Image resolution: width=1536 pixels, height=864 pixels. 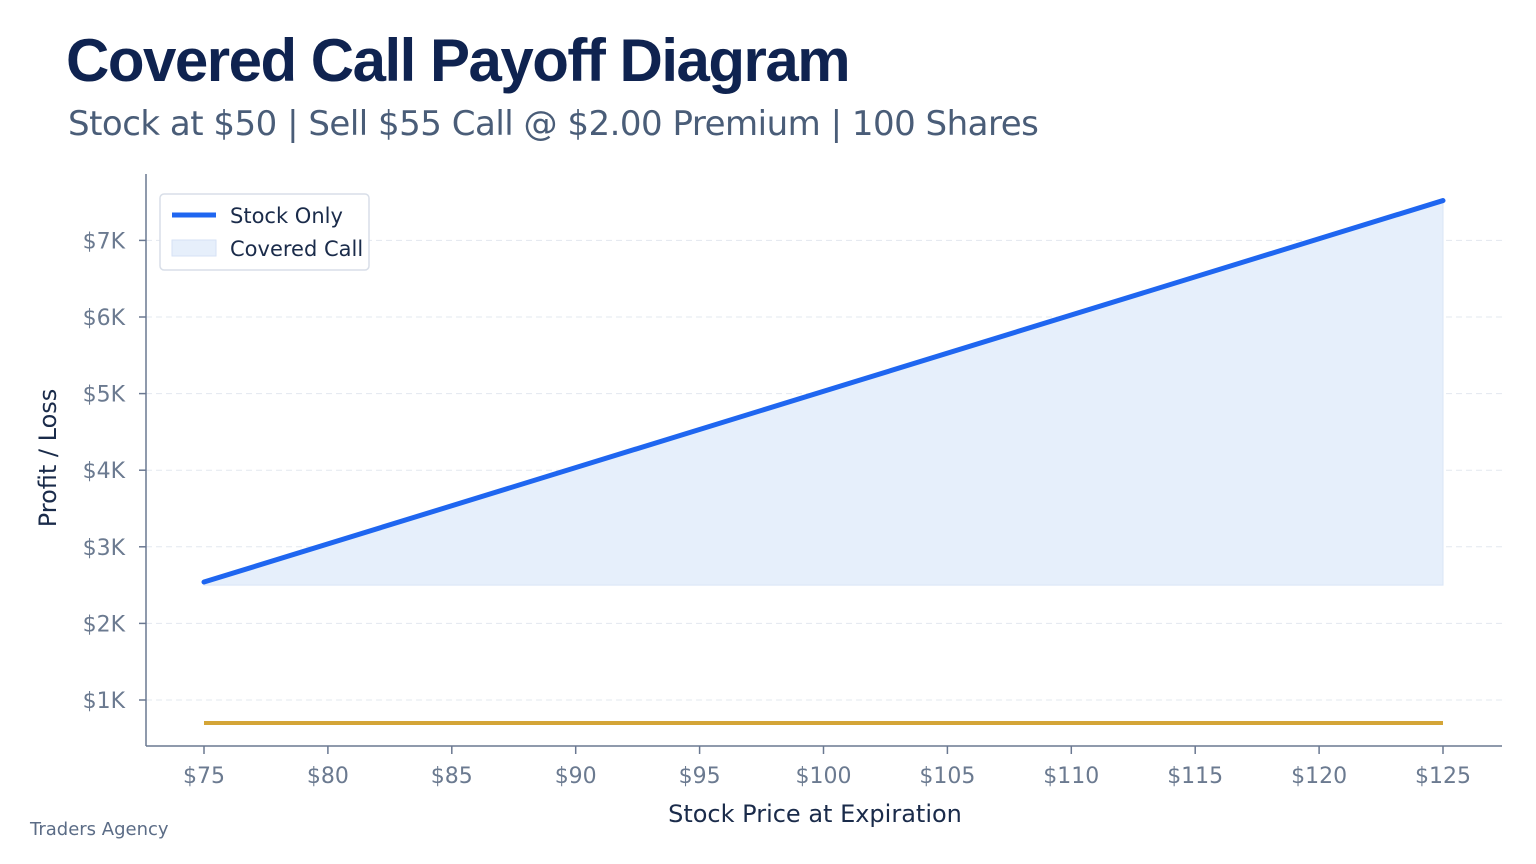 What do you see at coordinates (264, 232) in the screenshot?
I see `legend: Stock Only Covered Call` at bounding box center [264, 232].